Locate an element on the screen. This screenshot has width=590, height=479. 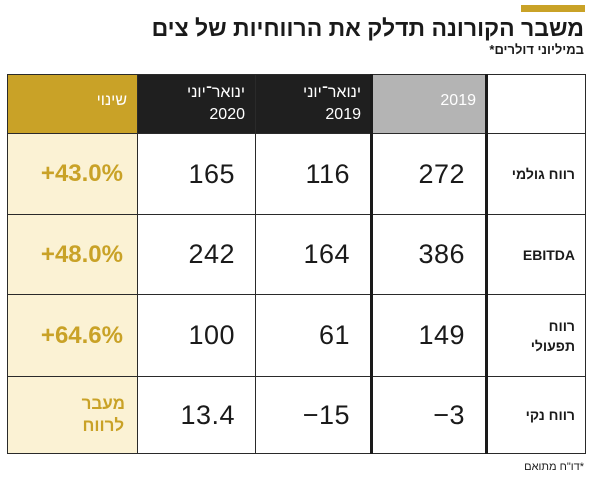
table-row-label: רווח גולמי is located at coordinates (536, 174).